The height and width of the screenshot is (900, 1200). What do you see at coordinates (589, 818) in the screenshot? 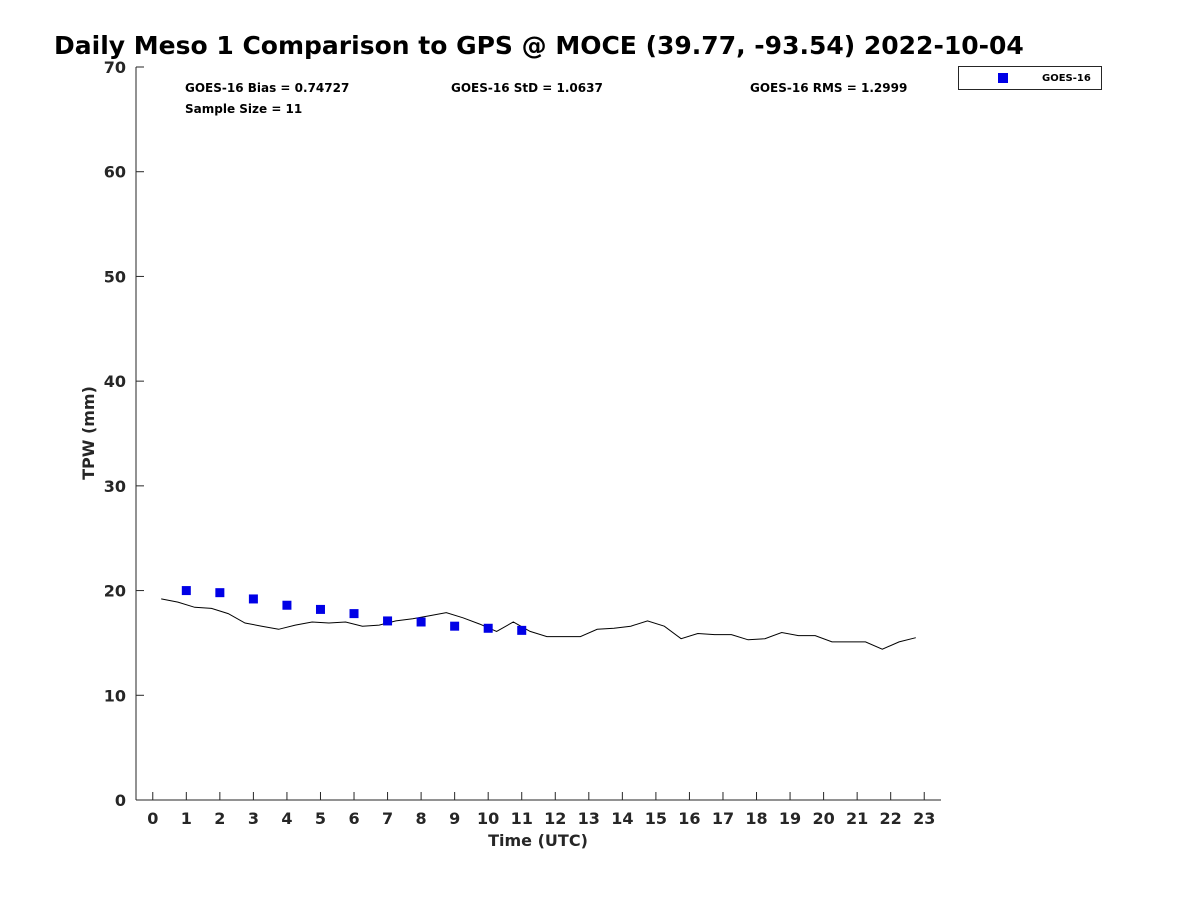
I see `x-tick-label: 13` at bounding box center [589, 818].